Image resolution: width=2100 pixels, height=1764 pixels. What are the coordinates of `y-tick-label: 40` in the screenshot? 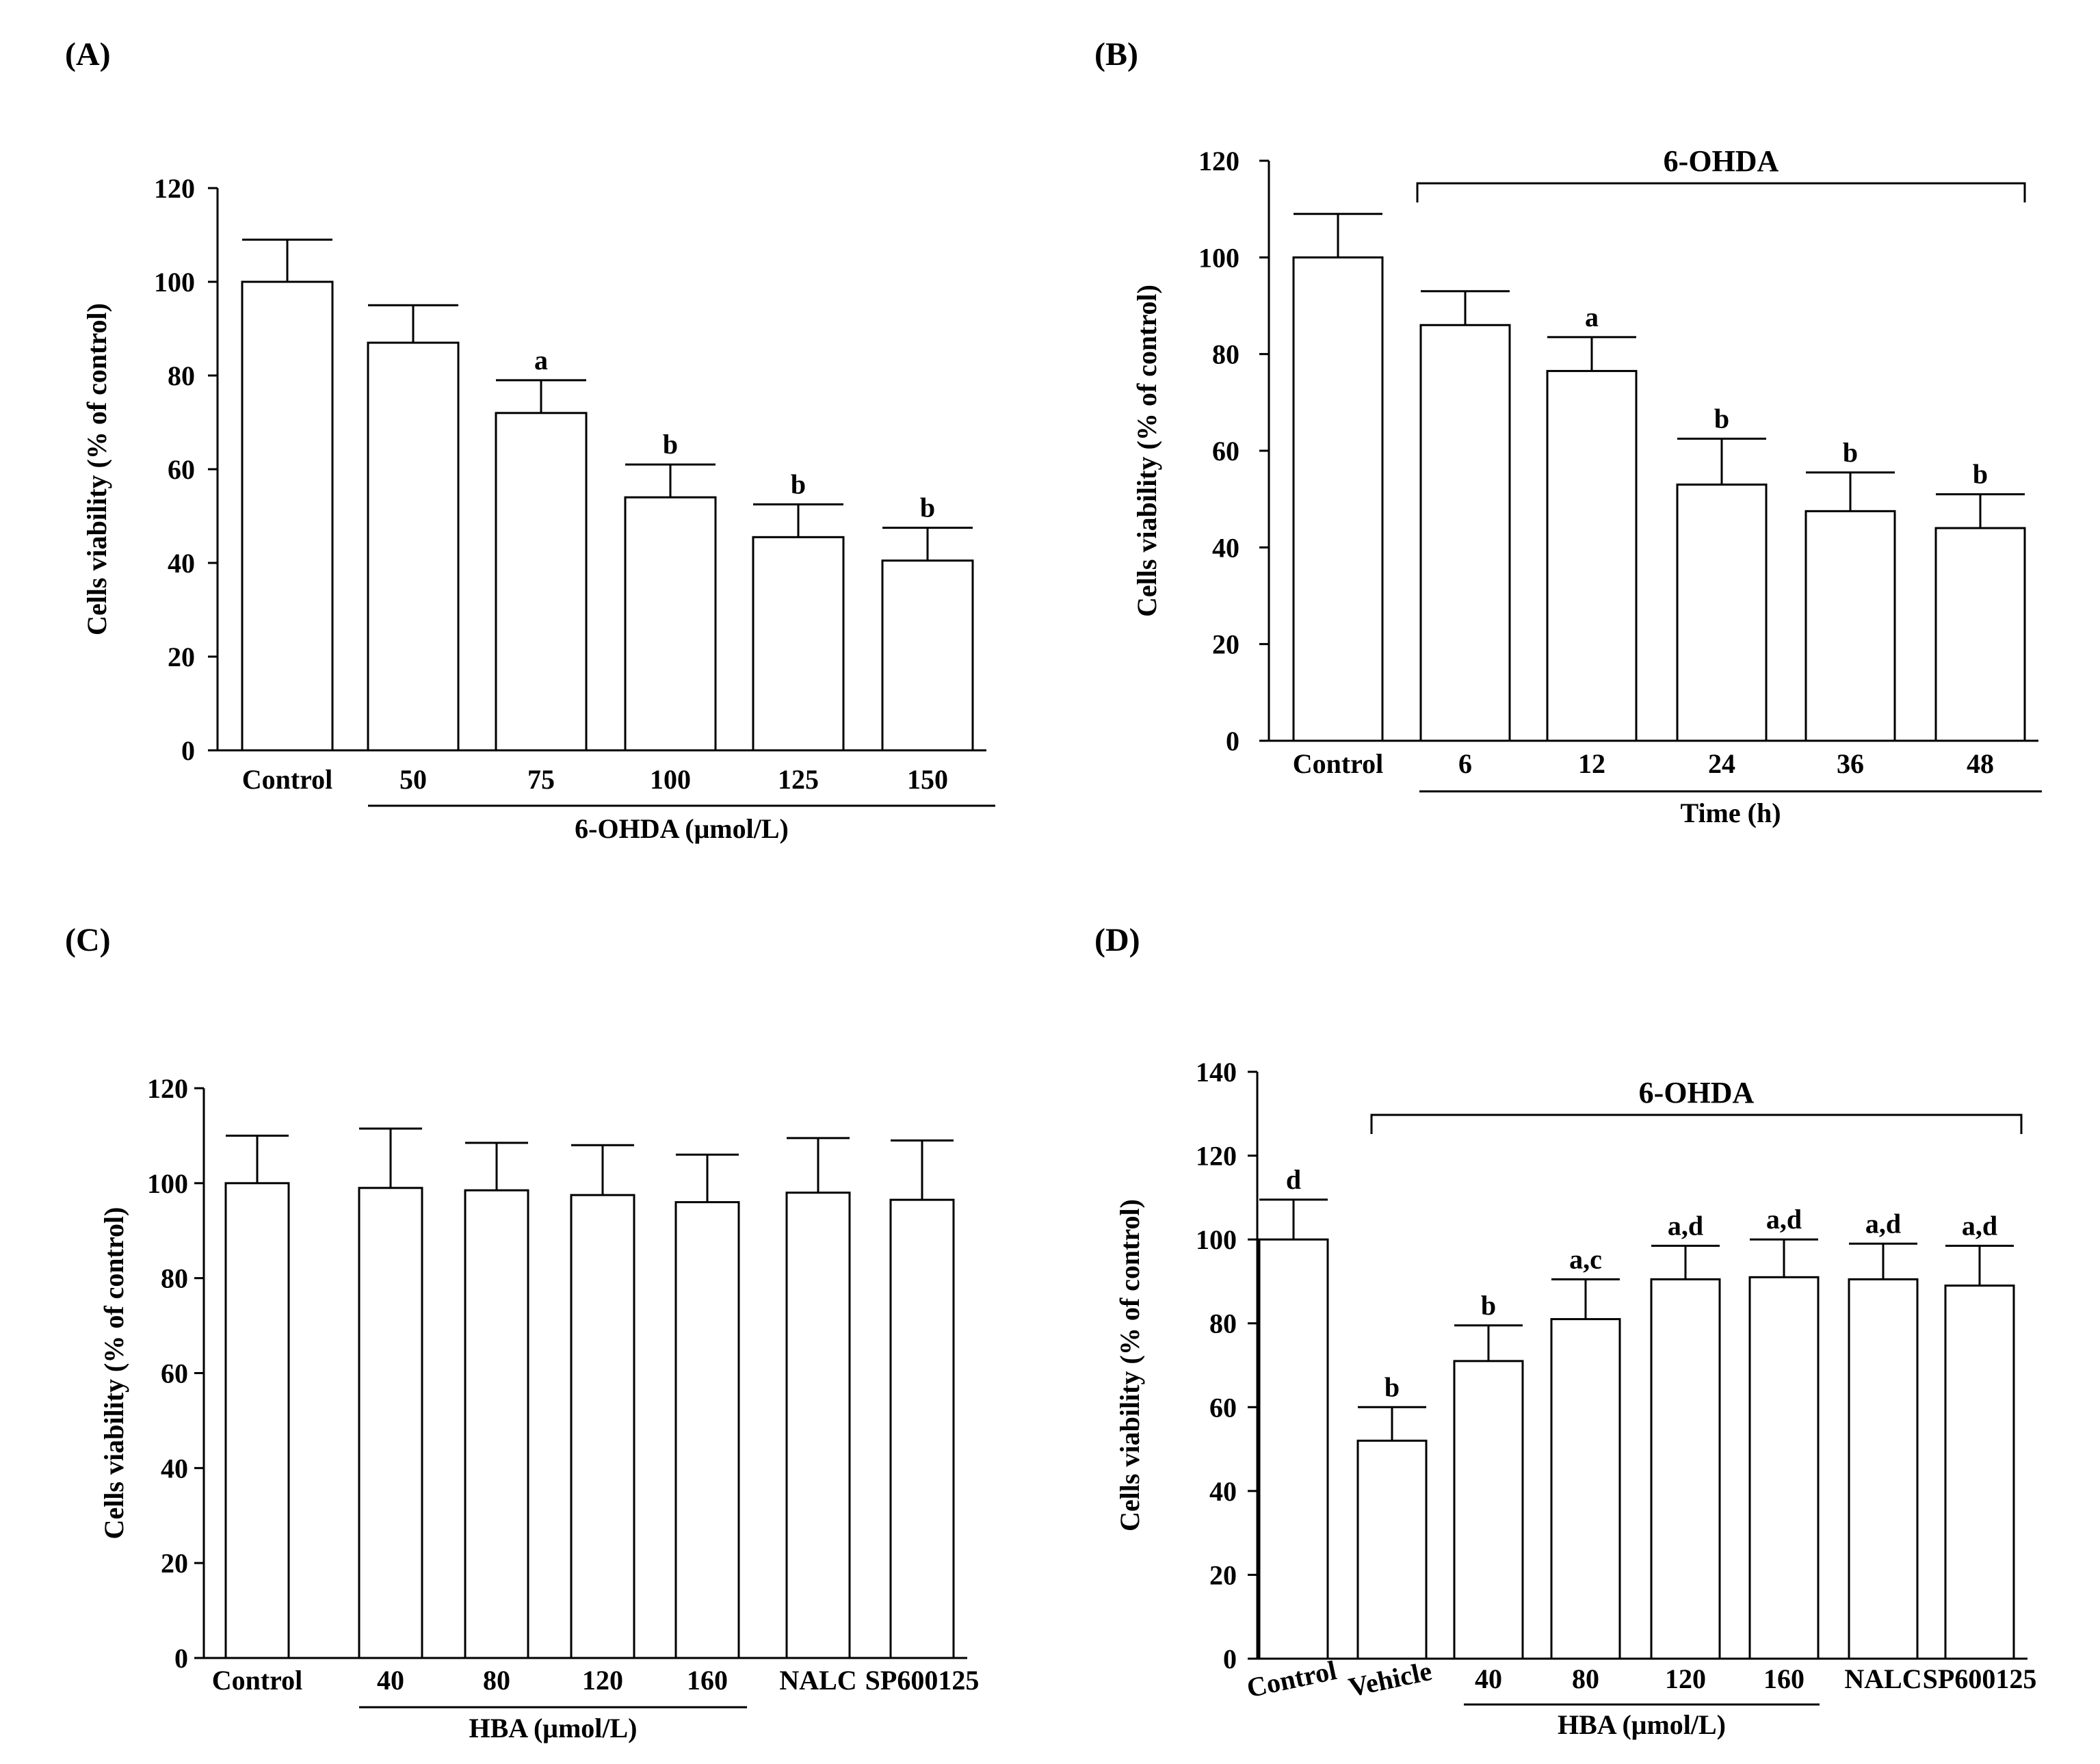 It's located at (1225, 547).